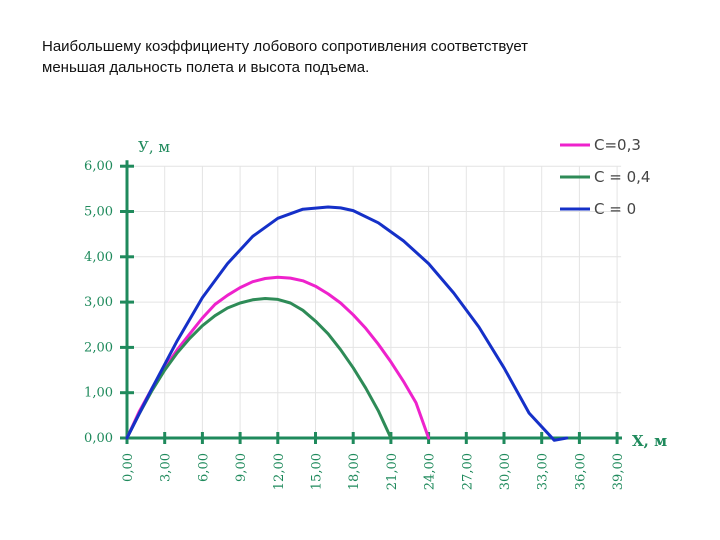  Describe the element at coordinates (649, 441) in the screenshot. I see `x-axis-label: Х, м` at that location.